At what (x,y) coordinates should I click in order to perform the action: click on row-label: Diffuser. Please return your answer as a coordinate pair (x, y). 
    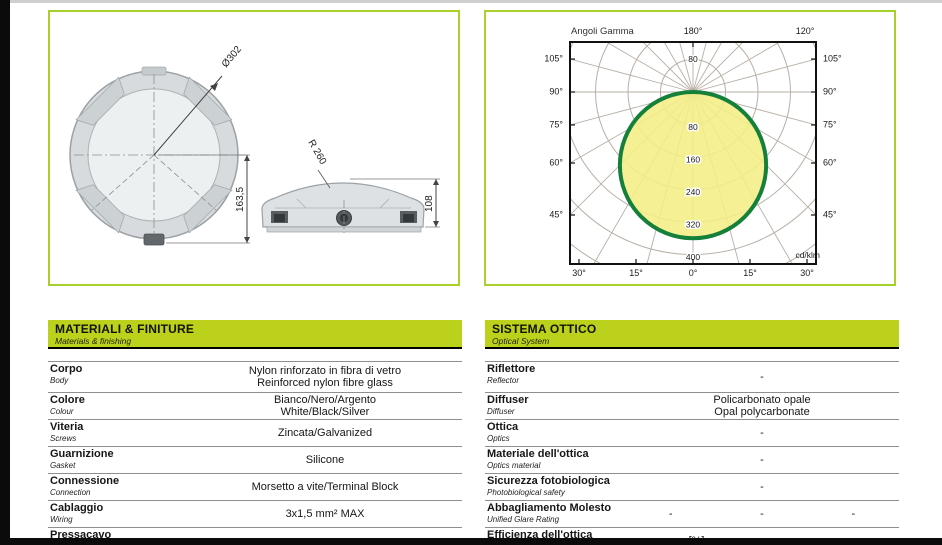
    Looking at the image, I should click on (508, 400).